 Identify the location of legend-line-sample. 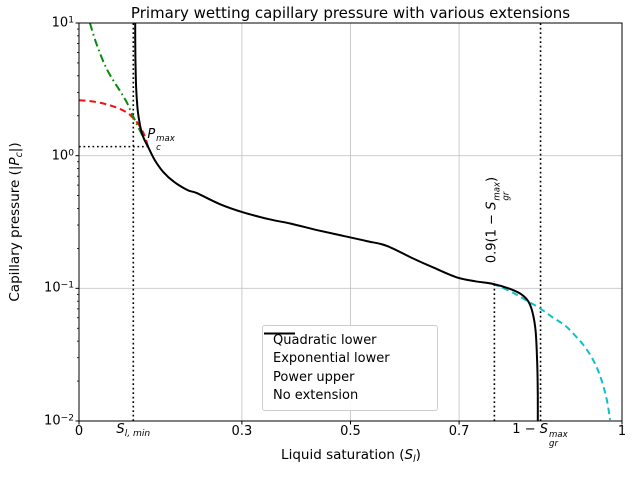
(279, 333).